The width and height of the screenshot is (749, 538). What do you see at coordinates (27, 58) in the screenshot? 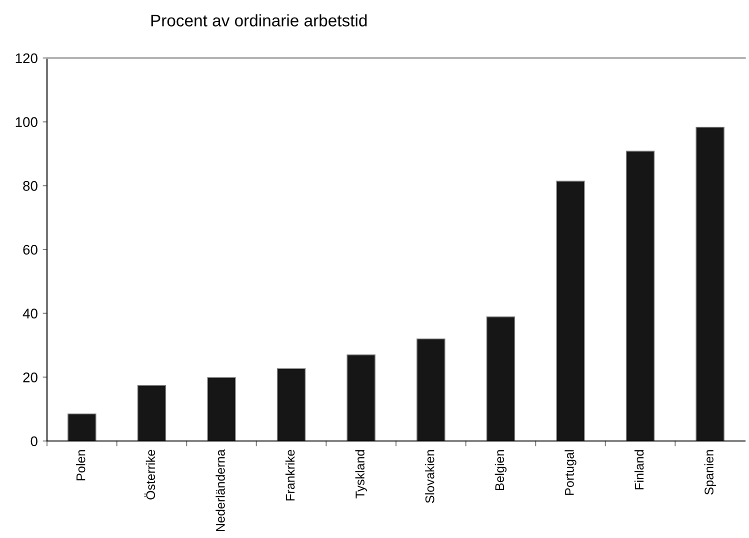
I see `y-tick-label: 120` at bounding box center [27, 58].